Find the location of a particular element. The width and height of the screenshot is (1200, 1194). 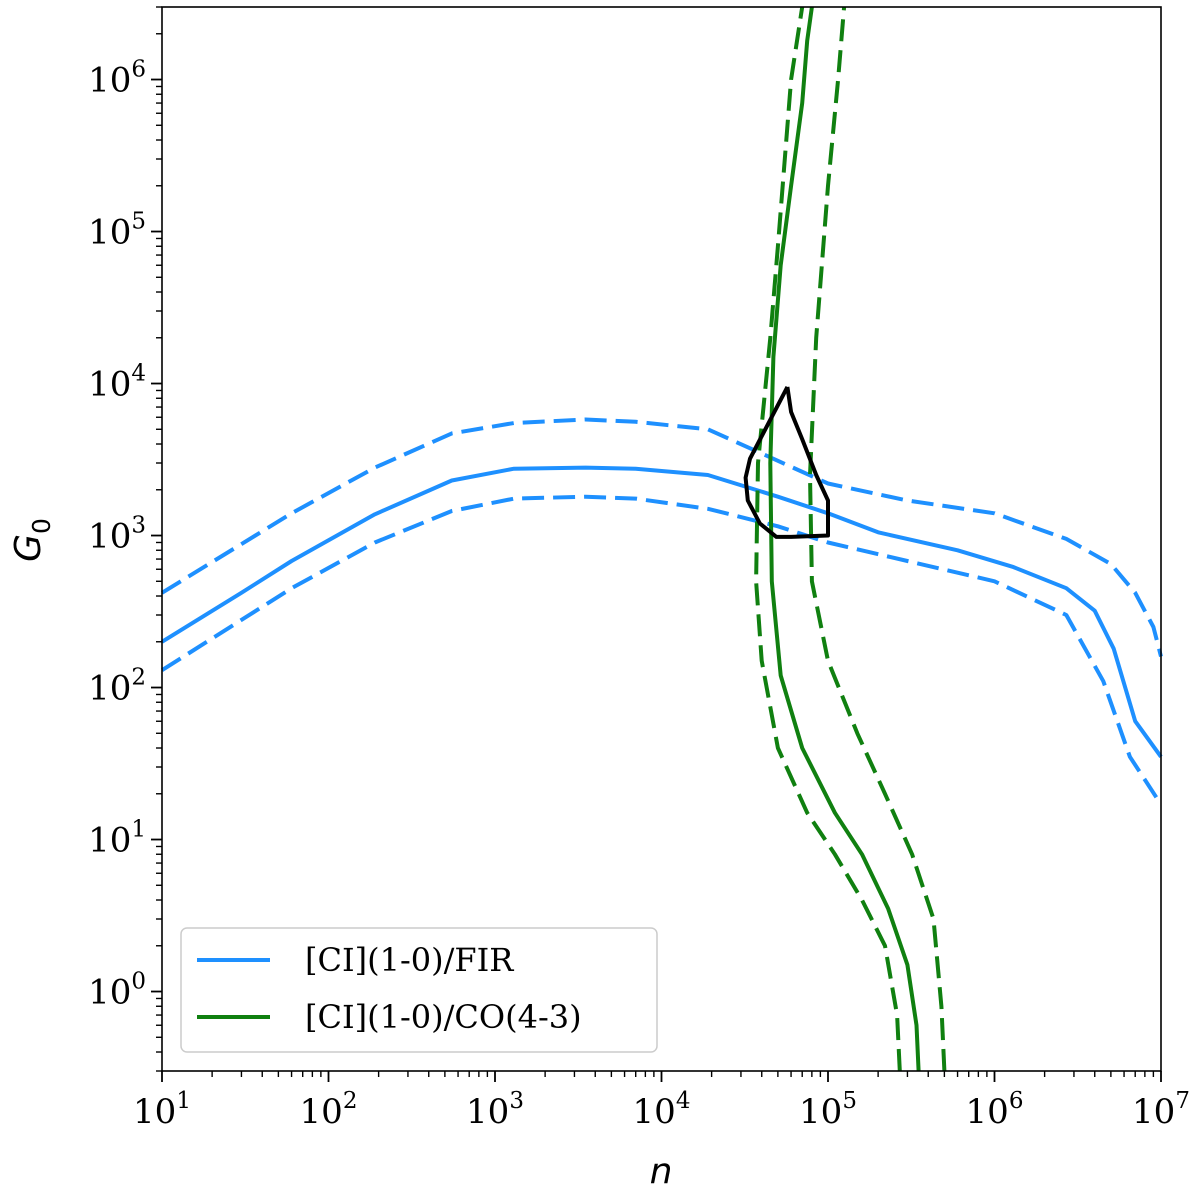

y-tick-label: 10⁶ is located at coordinates (117, 79).